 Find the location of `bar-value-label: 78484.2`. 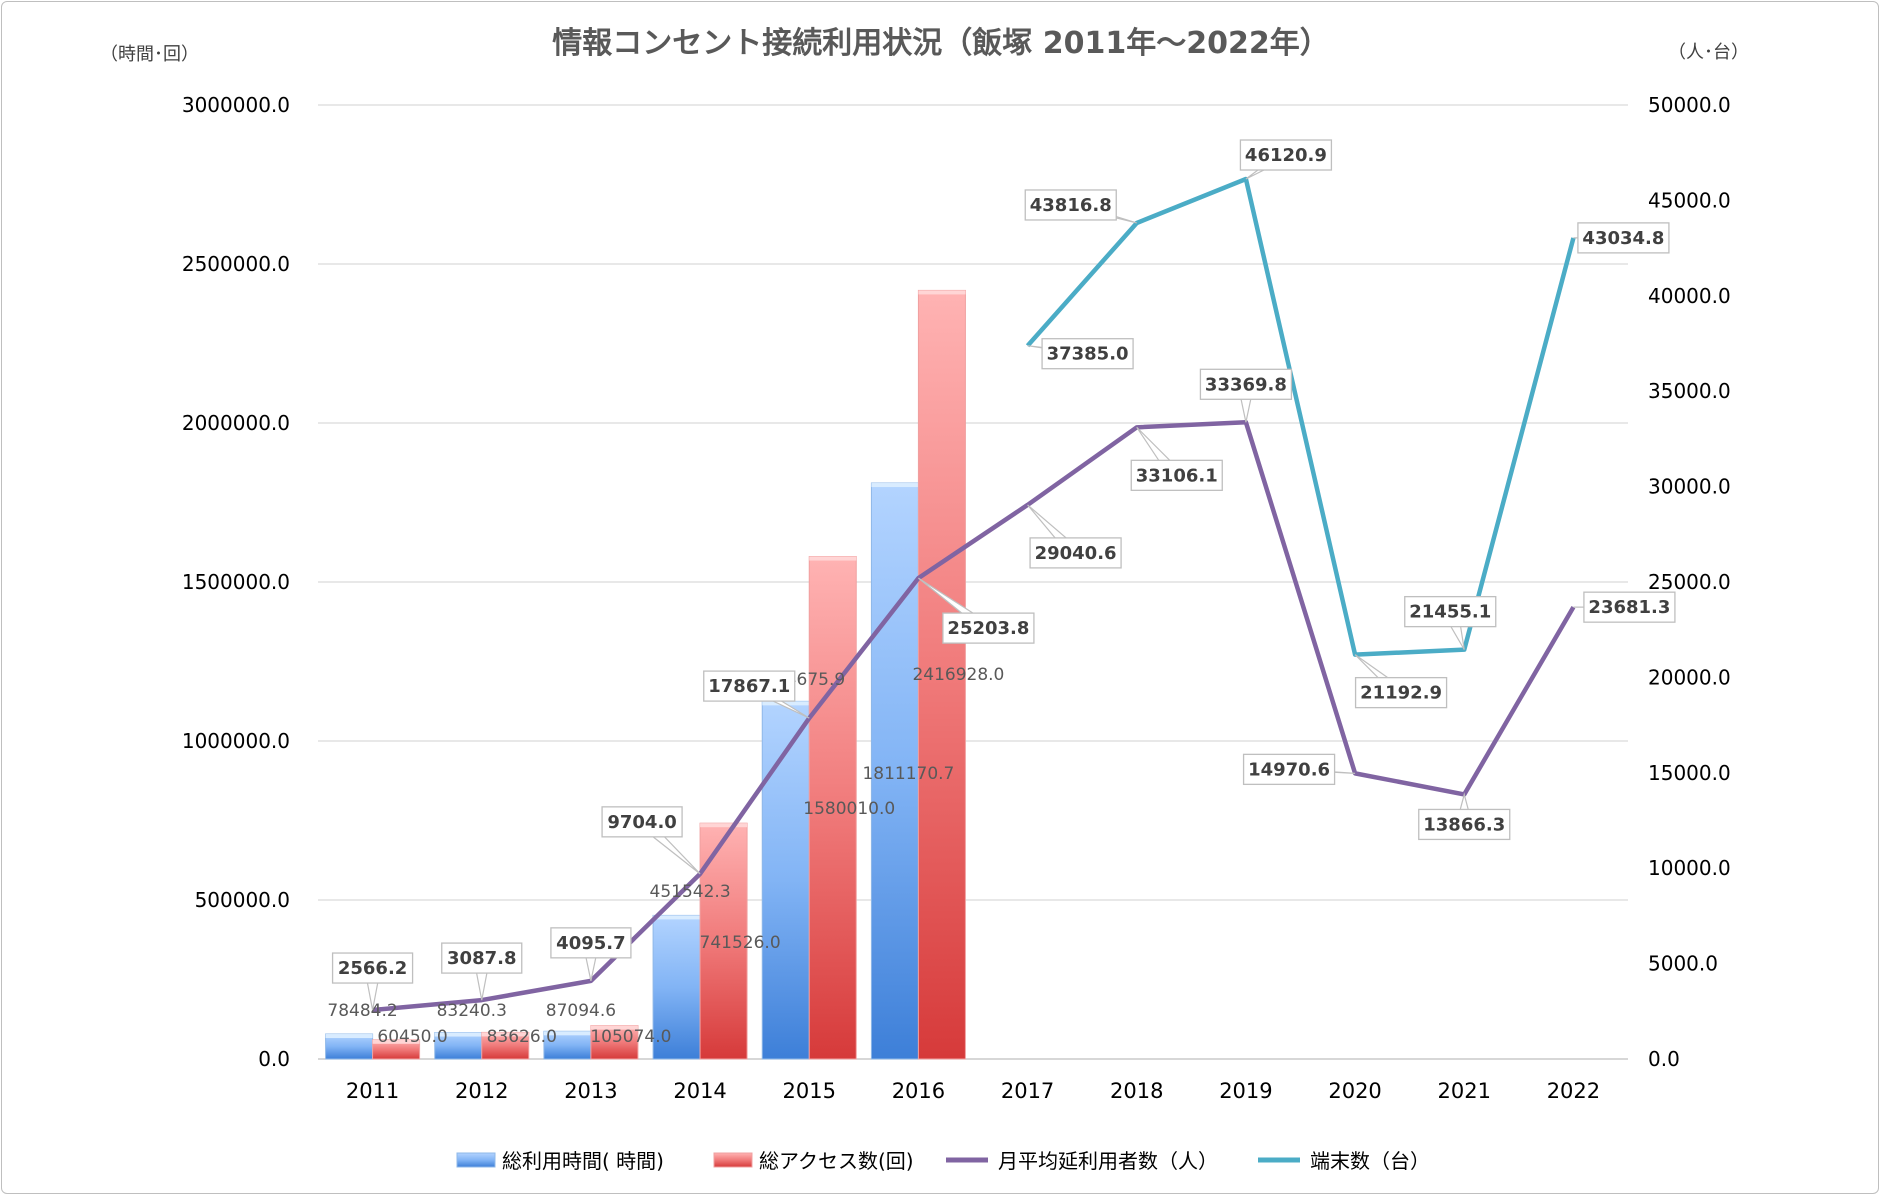

bar-value-label: 78484.2 is located at coordinates (362, 1011).